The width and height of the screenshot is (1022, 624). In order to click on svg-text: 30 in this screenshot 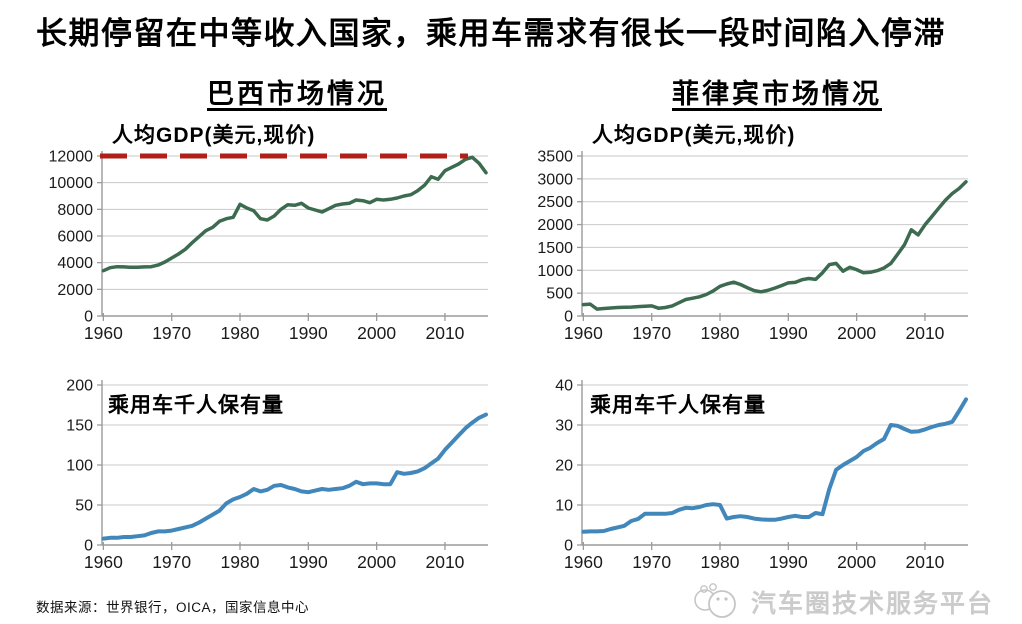, I will do `click(564, 426)`.